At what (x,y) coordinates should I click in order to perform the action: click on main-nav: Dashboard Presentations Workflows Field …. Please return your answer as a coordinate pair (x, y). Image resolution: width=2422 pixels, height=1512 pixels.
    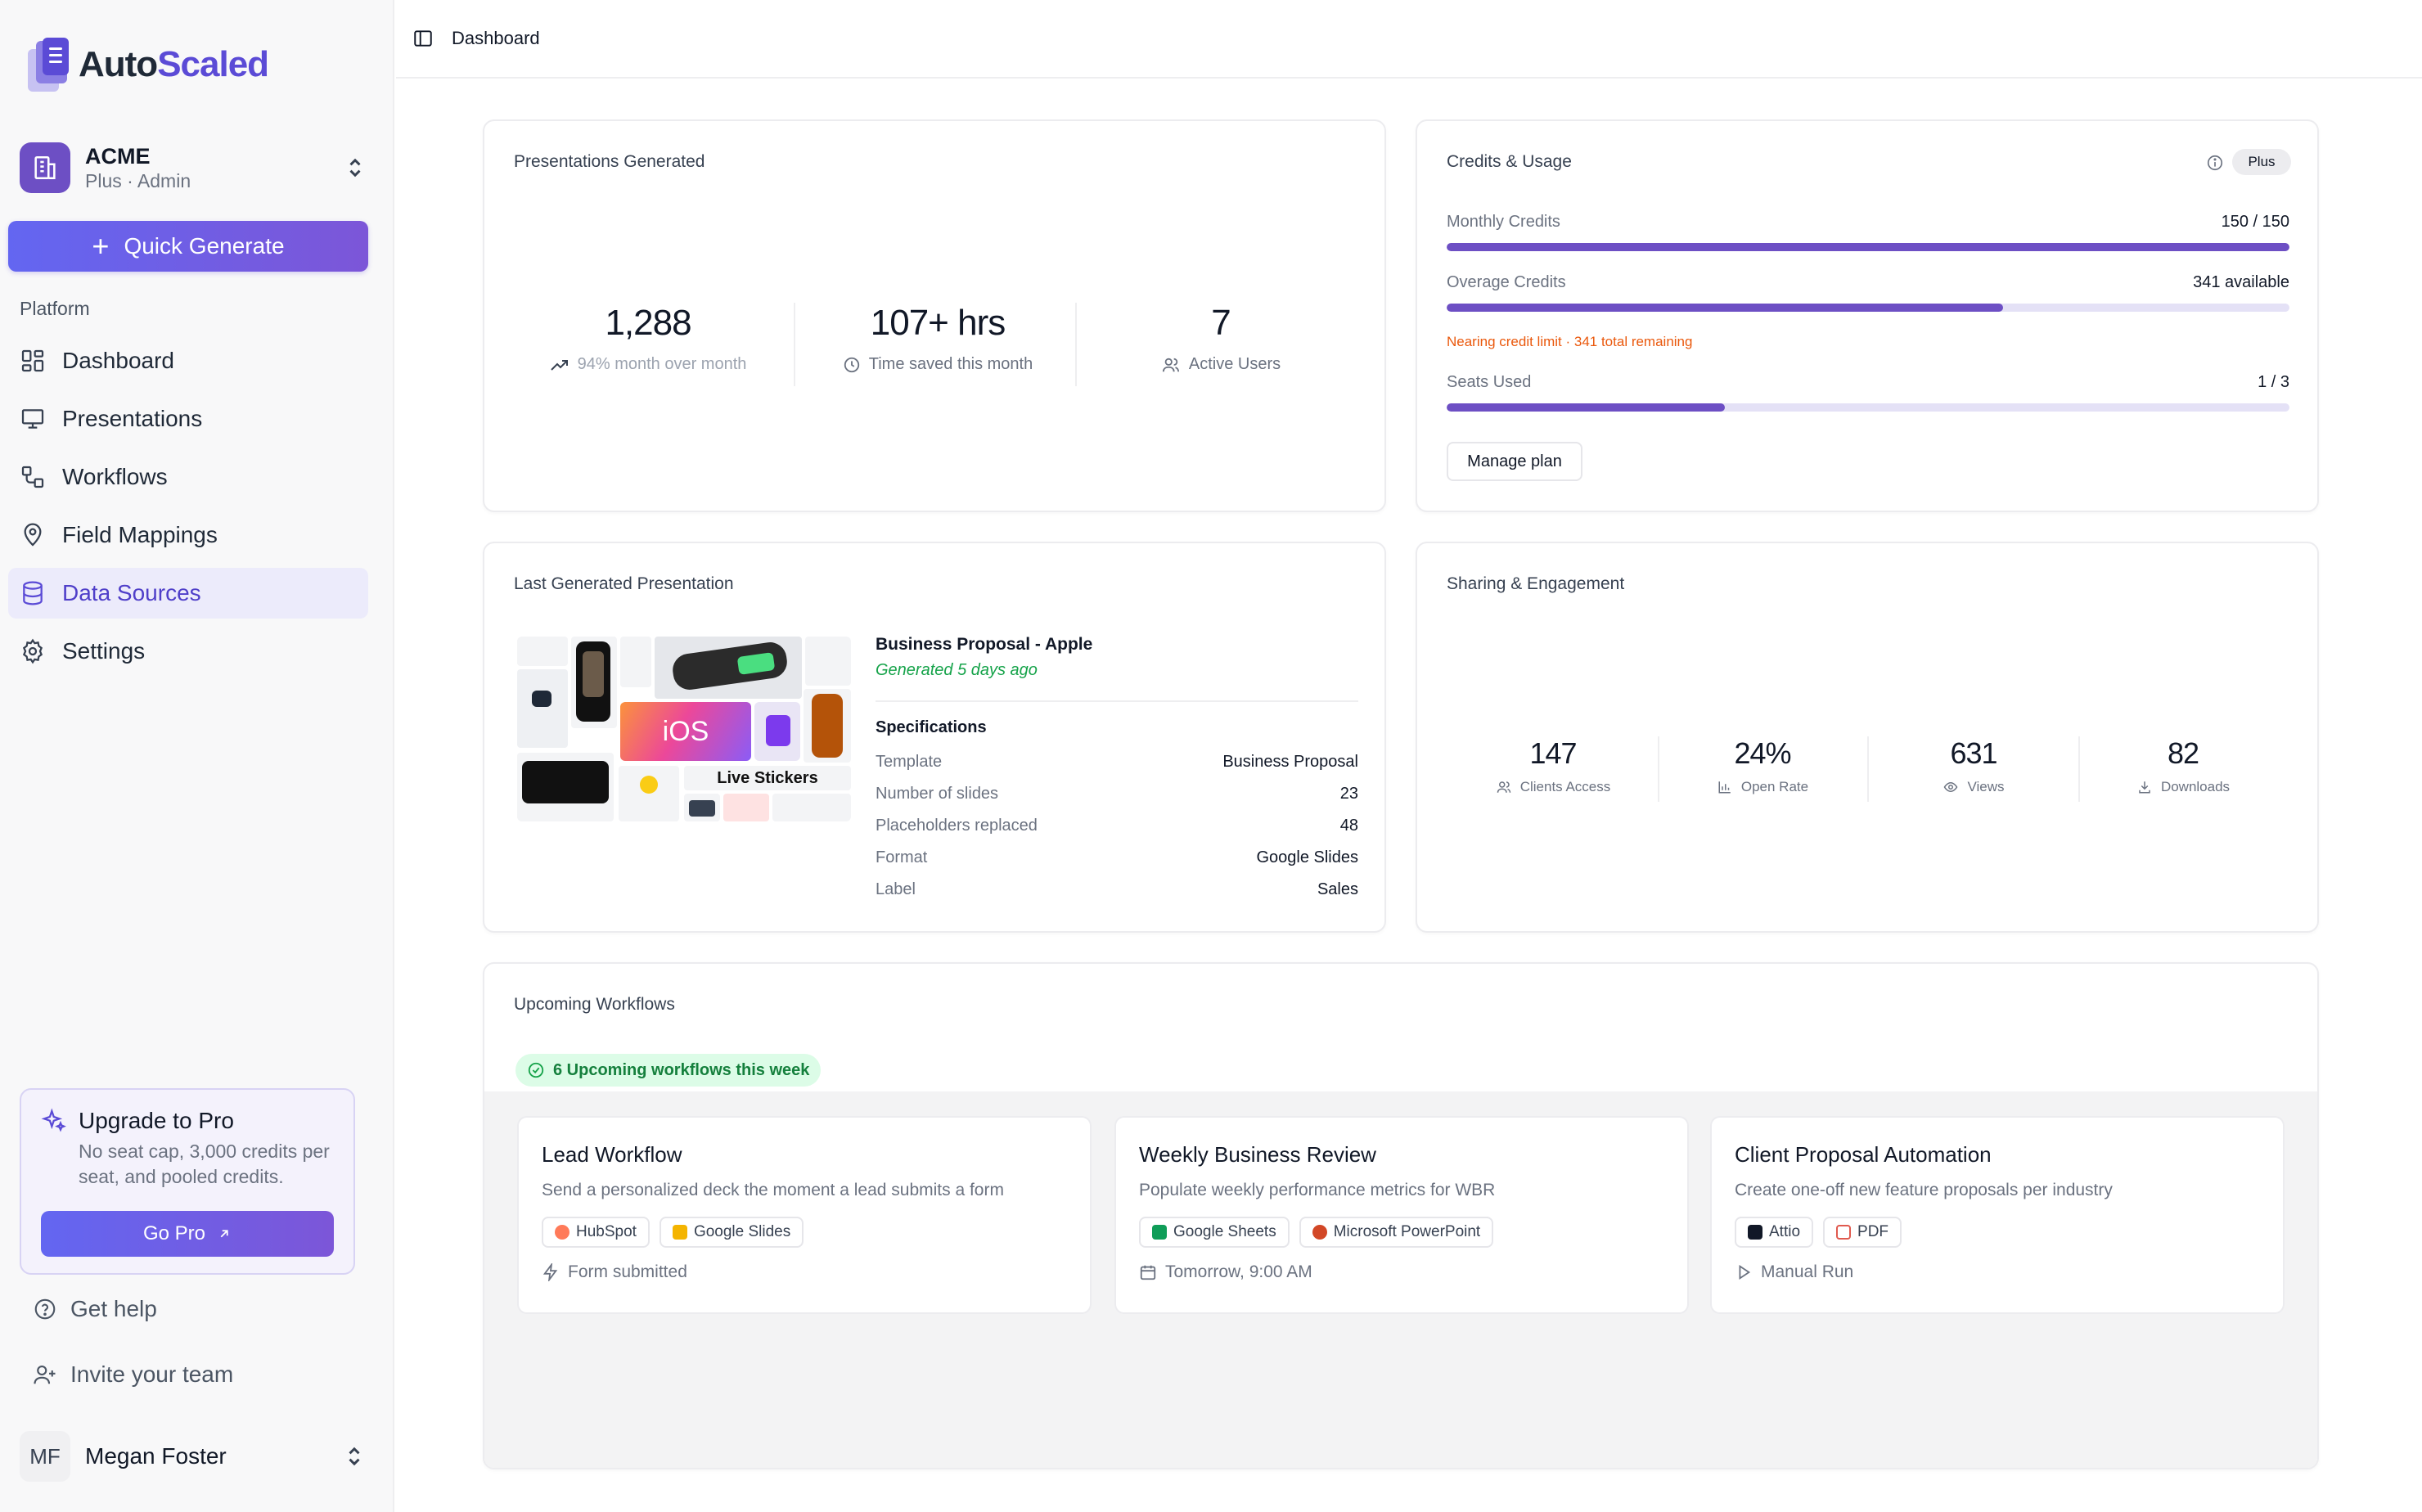
    Looking at the image, I should click on (188, 510).